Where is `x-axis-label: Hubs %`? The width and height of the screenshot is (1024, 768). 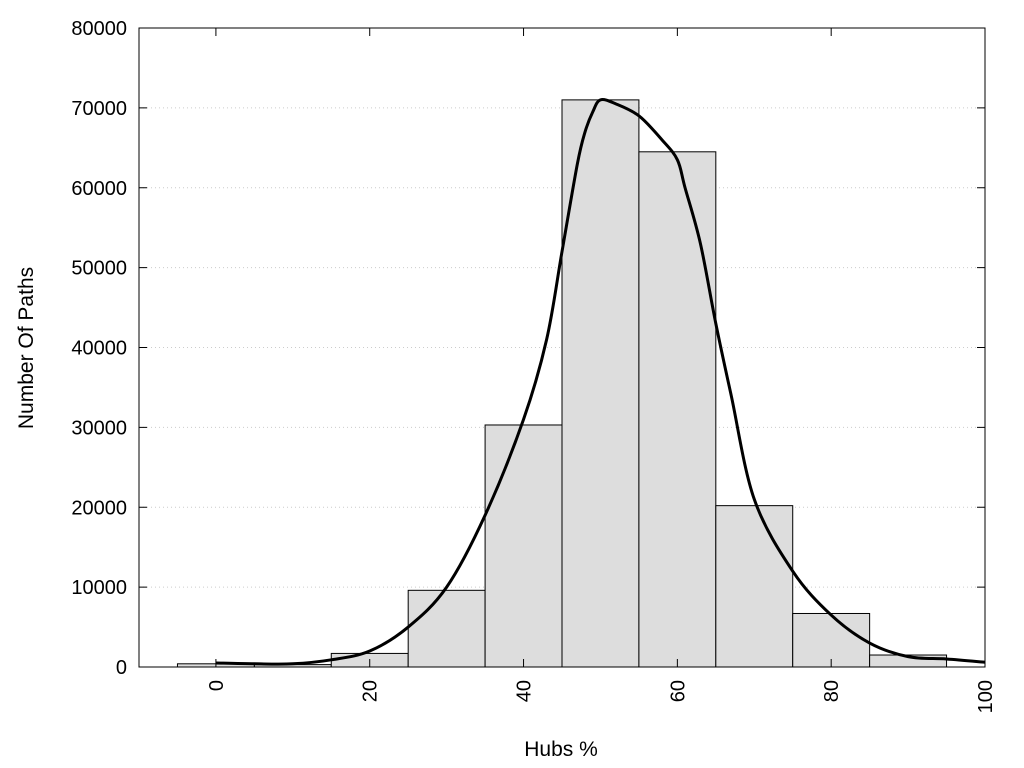
x-axis-label: Hubs % is located at coordinates (561, 749).